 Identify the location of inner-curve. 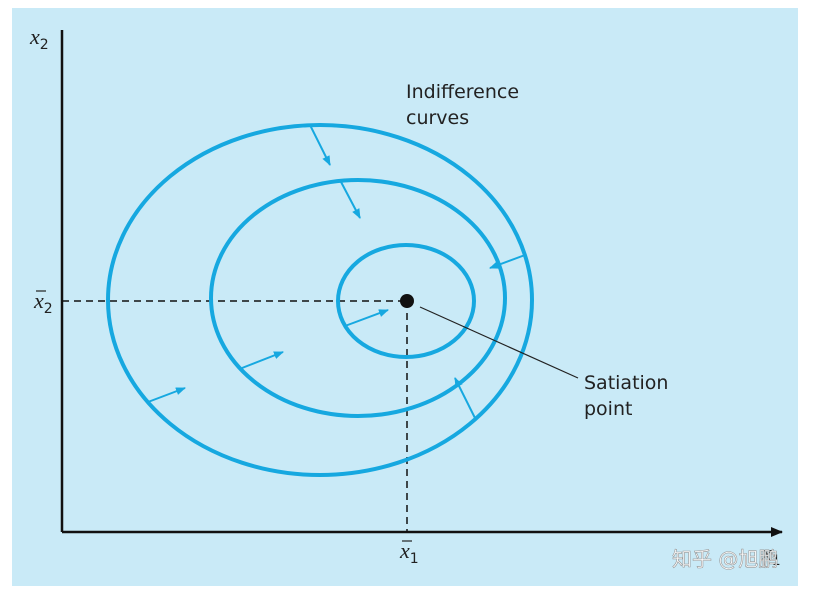
(406, 301).